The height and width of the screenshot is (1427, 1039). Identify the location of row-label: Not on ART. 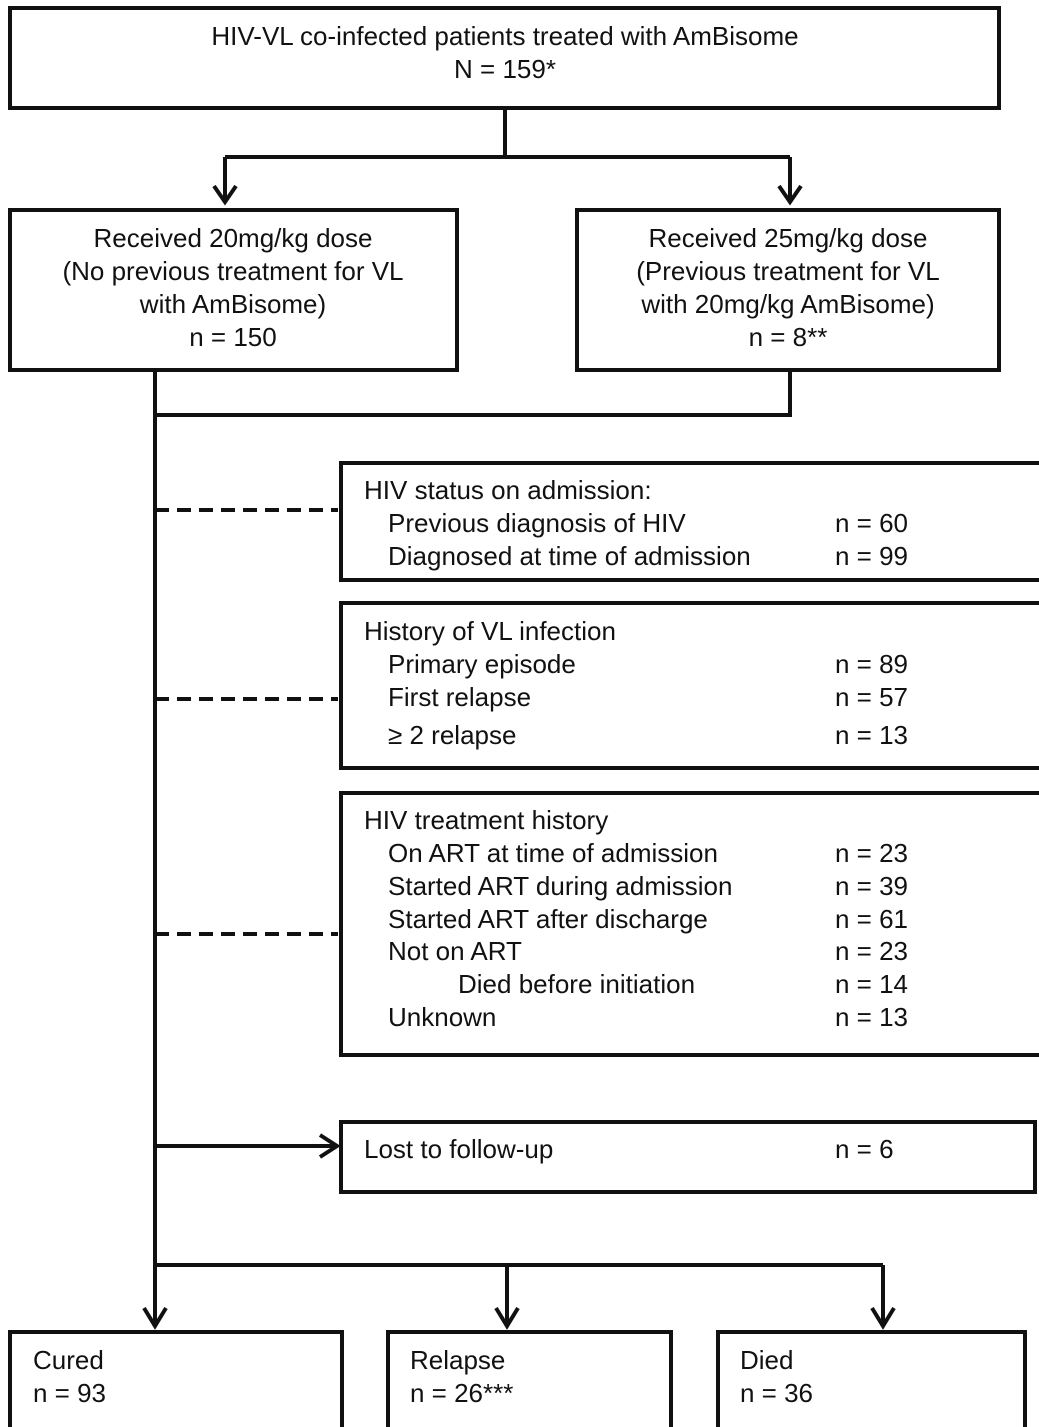
(455, 951).